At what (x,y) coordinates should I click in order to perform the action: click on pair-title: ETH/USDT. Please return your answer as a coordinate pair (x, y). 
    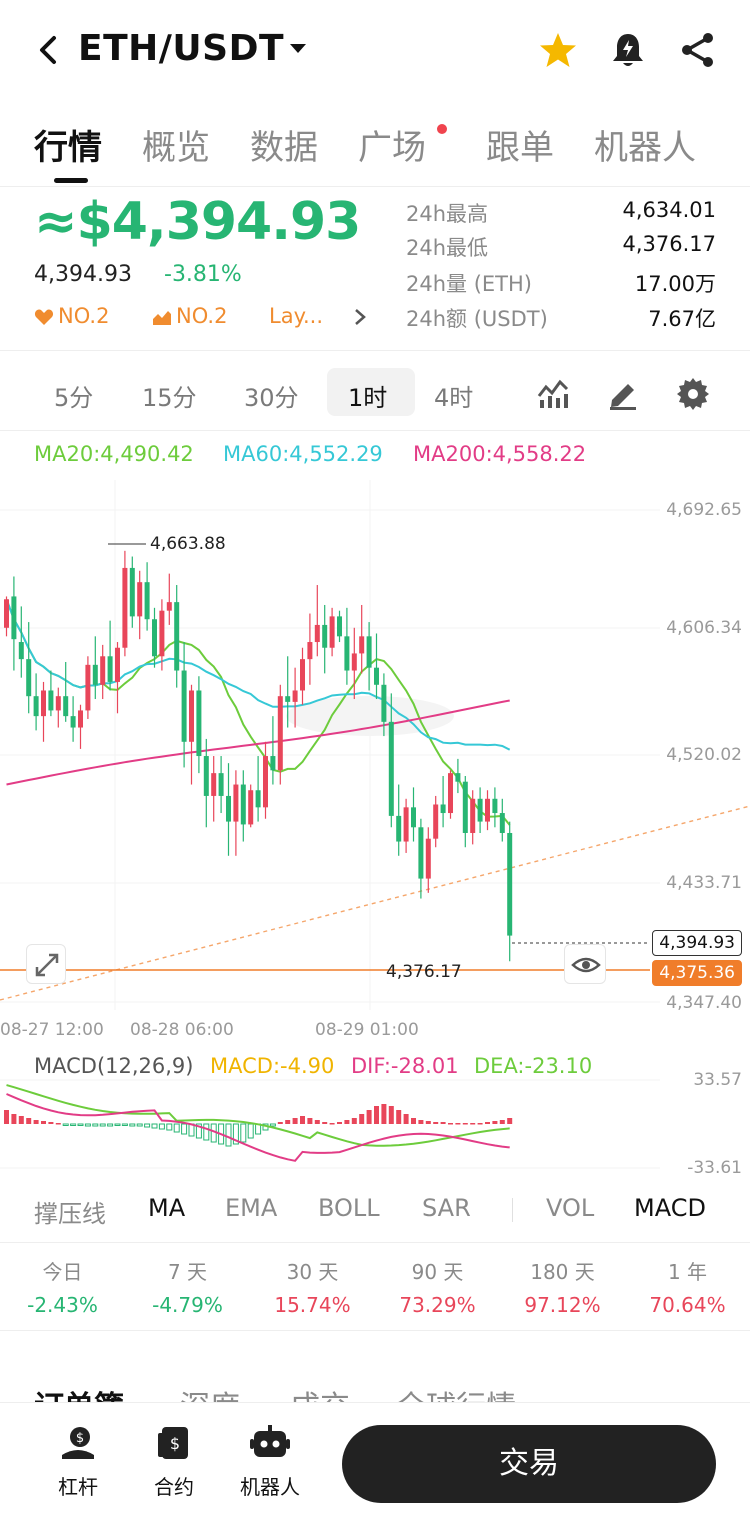
    Looking at the image, I should click on (181, 48).